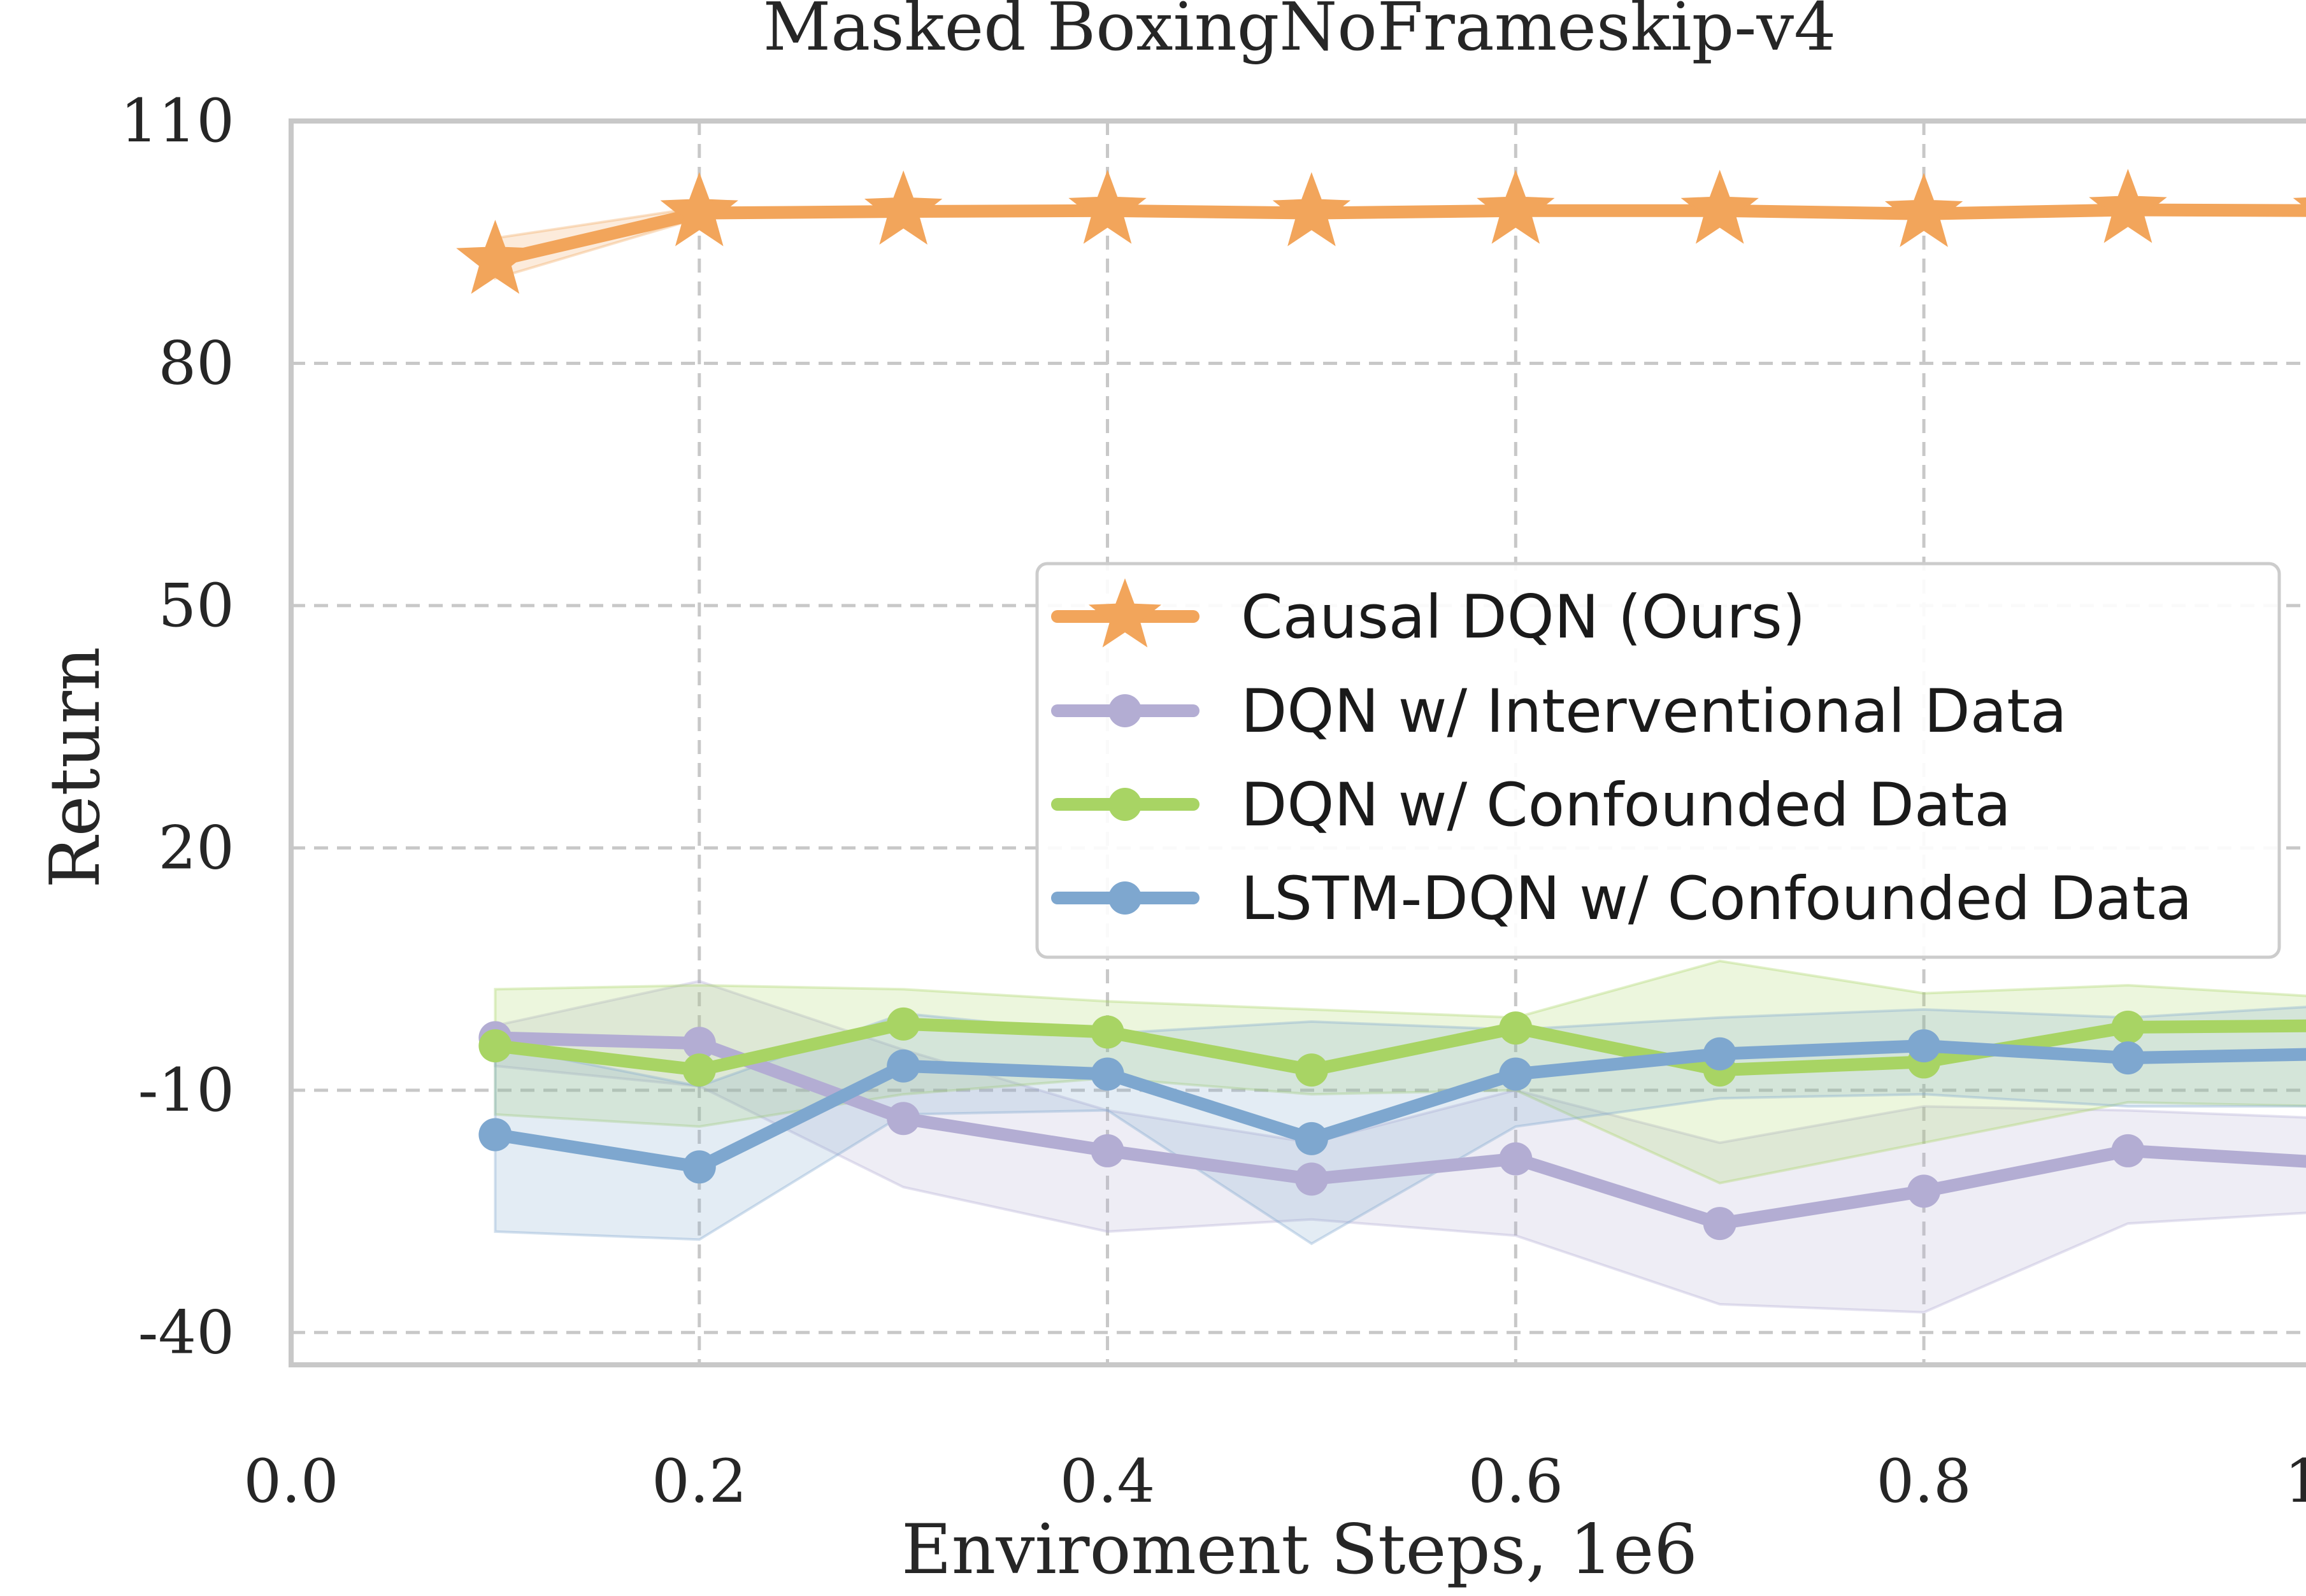 The height and width of the screenshot is (1596, 2306). I want to click on y-tick-labels: -40 -10 20 50 80 110, so click(177, 727).